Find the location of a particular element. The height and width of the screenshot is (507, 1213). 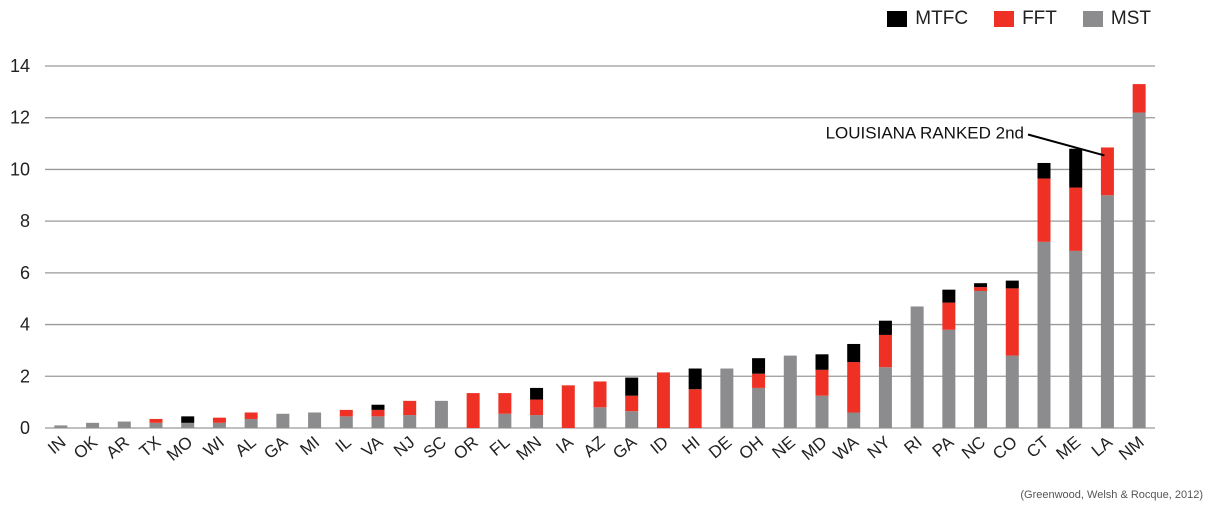

x-tick-label: IA is located at coordinates (564, 444).